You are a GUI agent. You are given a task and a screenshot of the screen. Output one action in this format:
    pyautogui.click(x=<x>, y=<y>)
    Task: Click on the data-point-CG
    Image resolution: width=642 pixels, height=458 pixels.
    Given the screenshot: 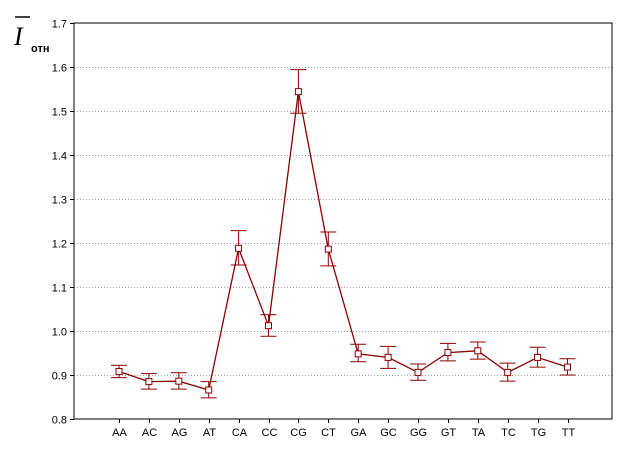 What is the action you would take?
    pyautogui.click(x=298, y=92)
    